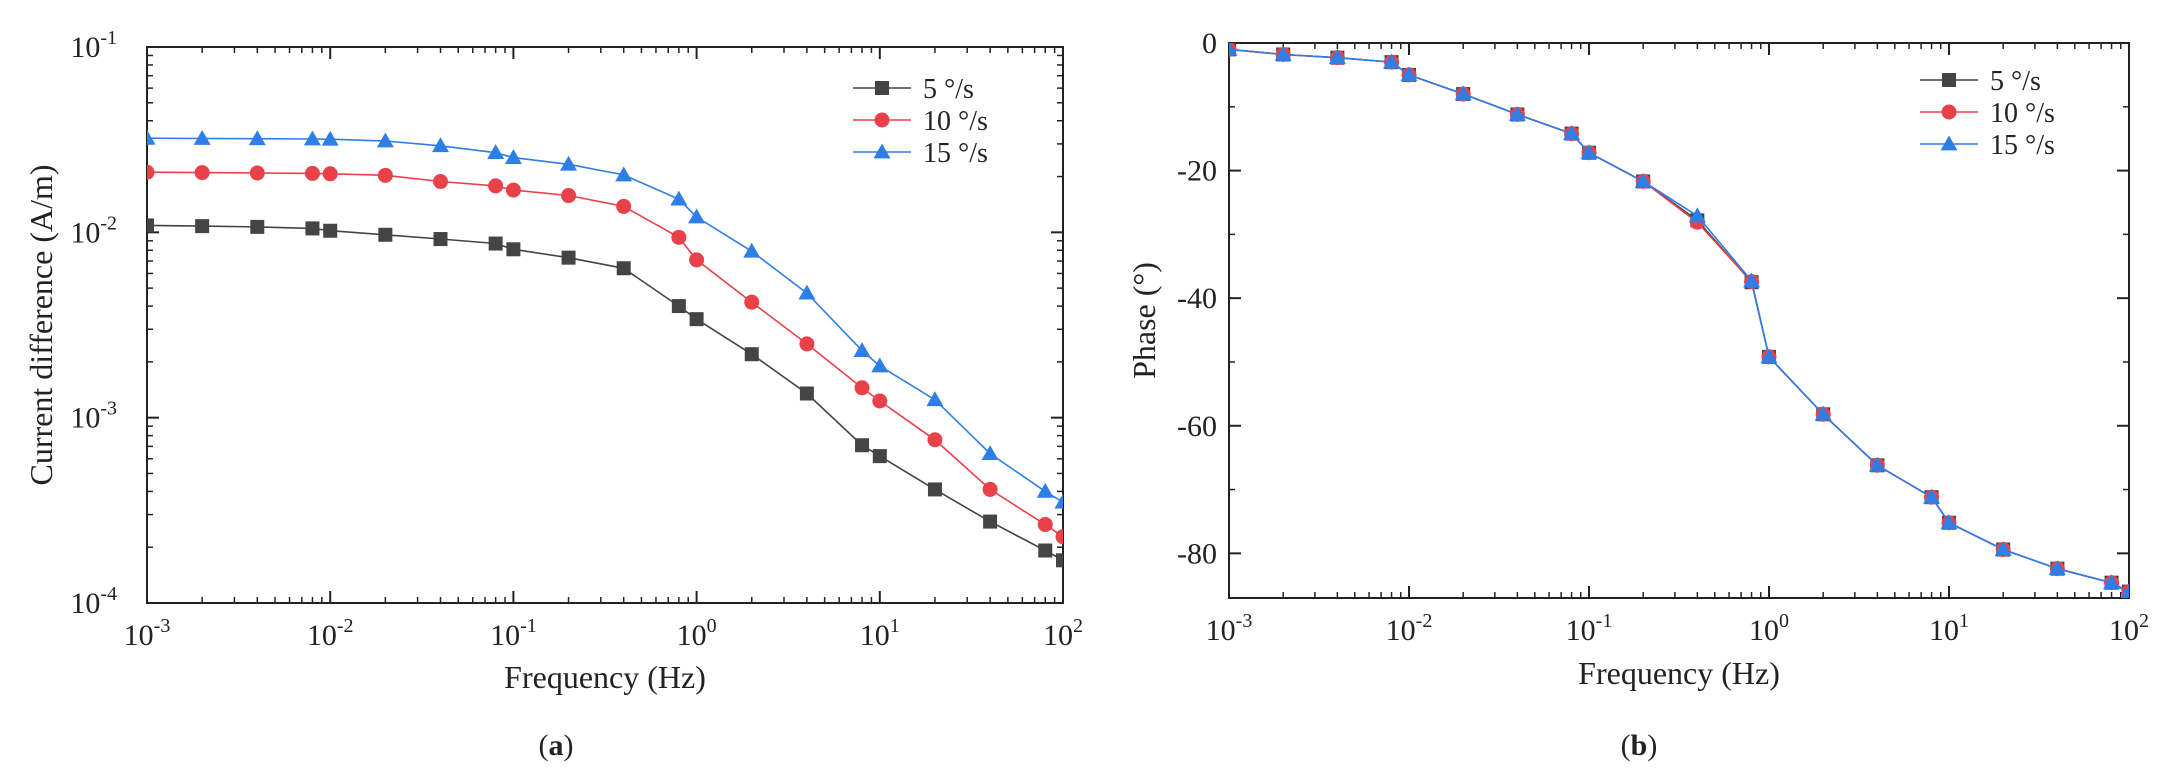  What do you see at coordinates (1209, 43) in the screenshot?
I see `y-tick-label: 0` at bounding box center [1209, 43].